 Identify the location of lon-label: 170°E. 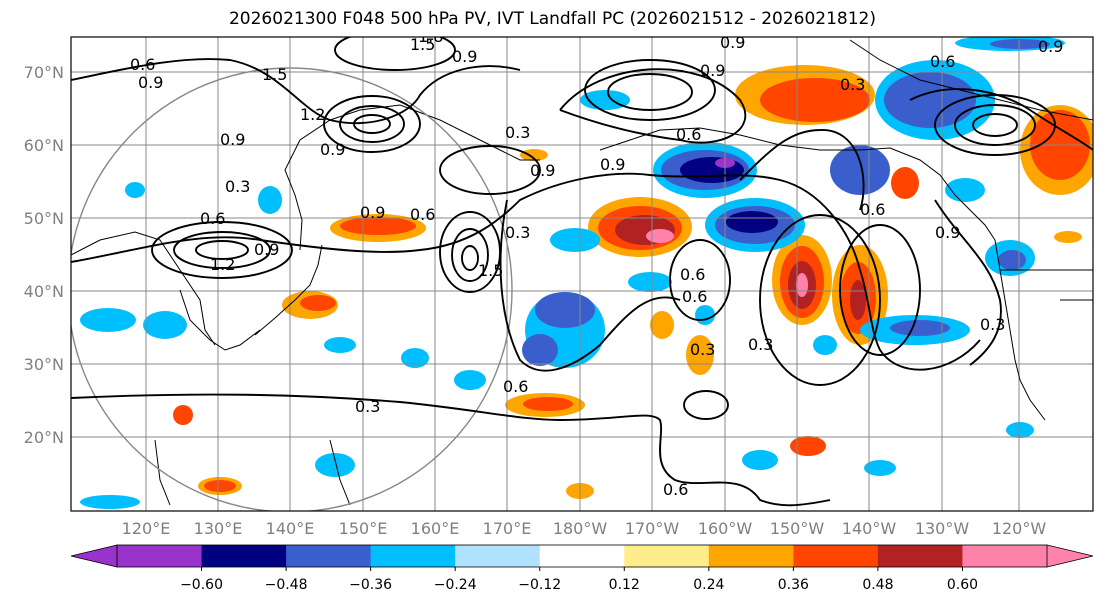
(507, 528).